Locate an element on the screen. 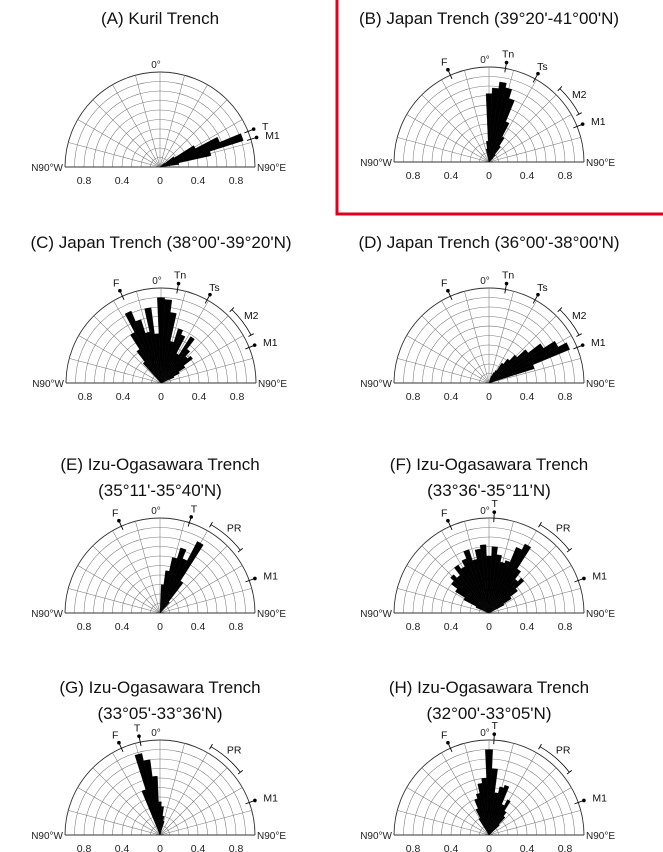 Image resolution: width=663 pixels, height=852 pixels. range-arc-label: PR is located at coordinates (234, 751).